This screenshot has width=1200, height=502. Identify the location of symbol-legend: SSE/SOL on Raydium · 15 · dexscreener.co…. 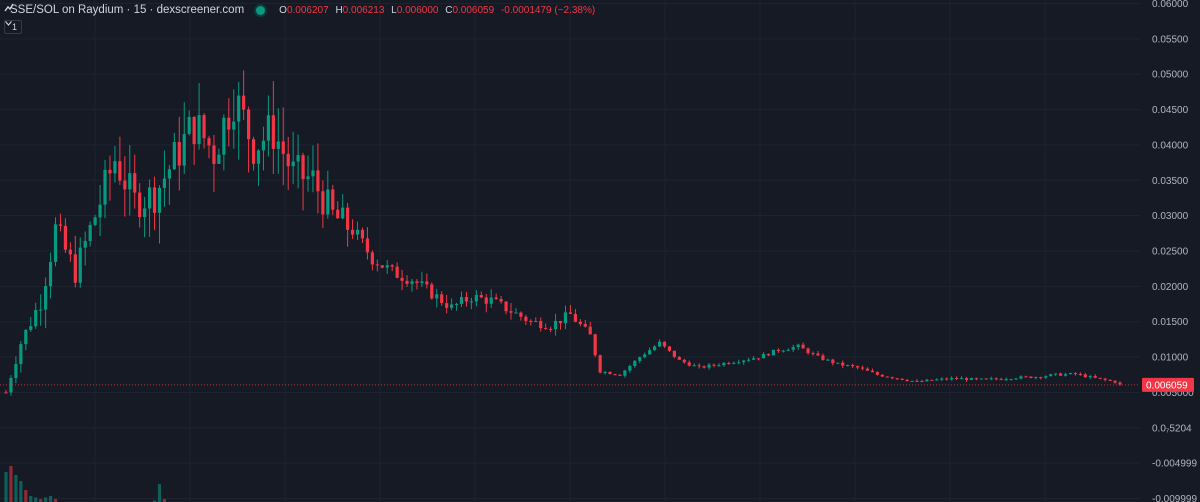
(299, 10).